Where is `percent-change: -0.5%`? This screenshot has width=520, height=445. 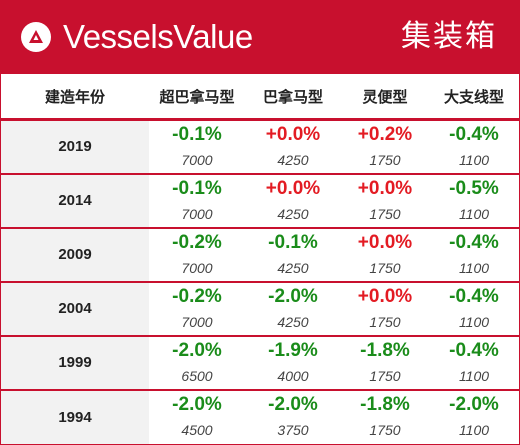 percent-change: -0.5% is located at coordinates (474, 188).